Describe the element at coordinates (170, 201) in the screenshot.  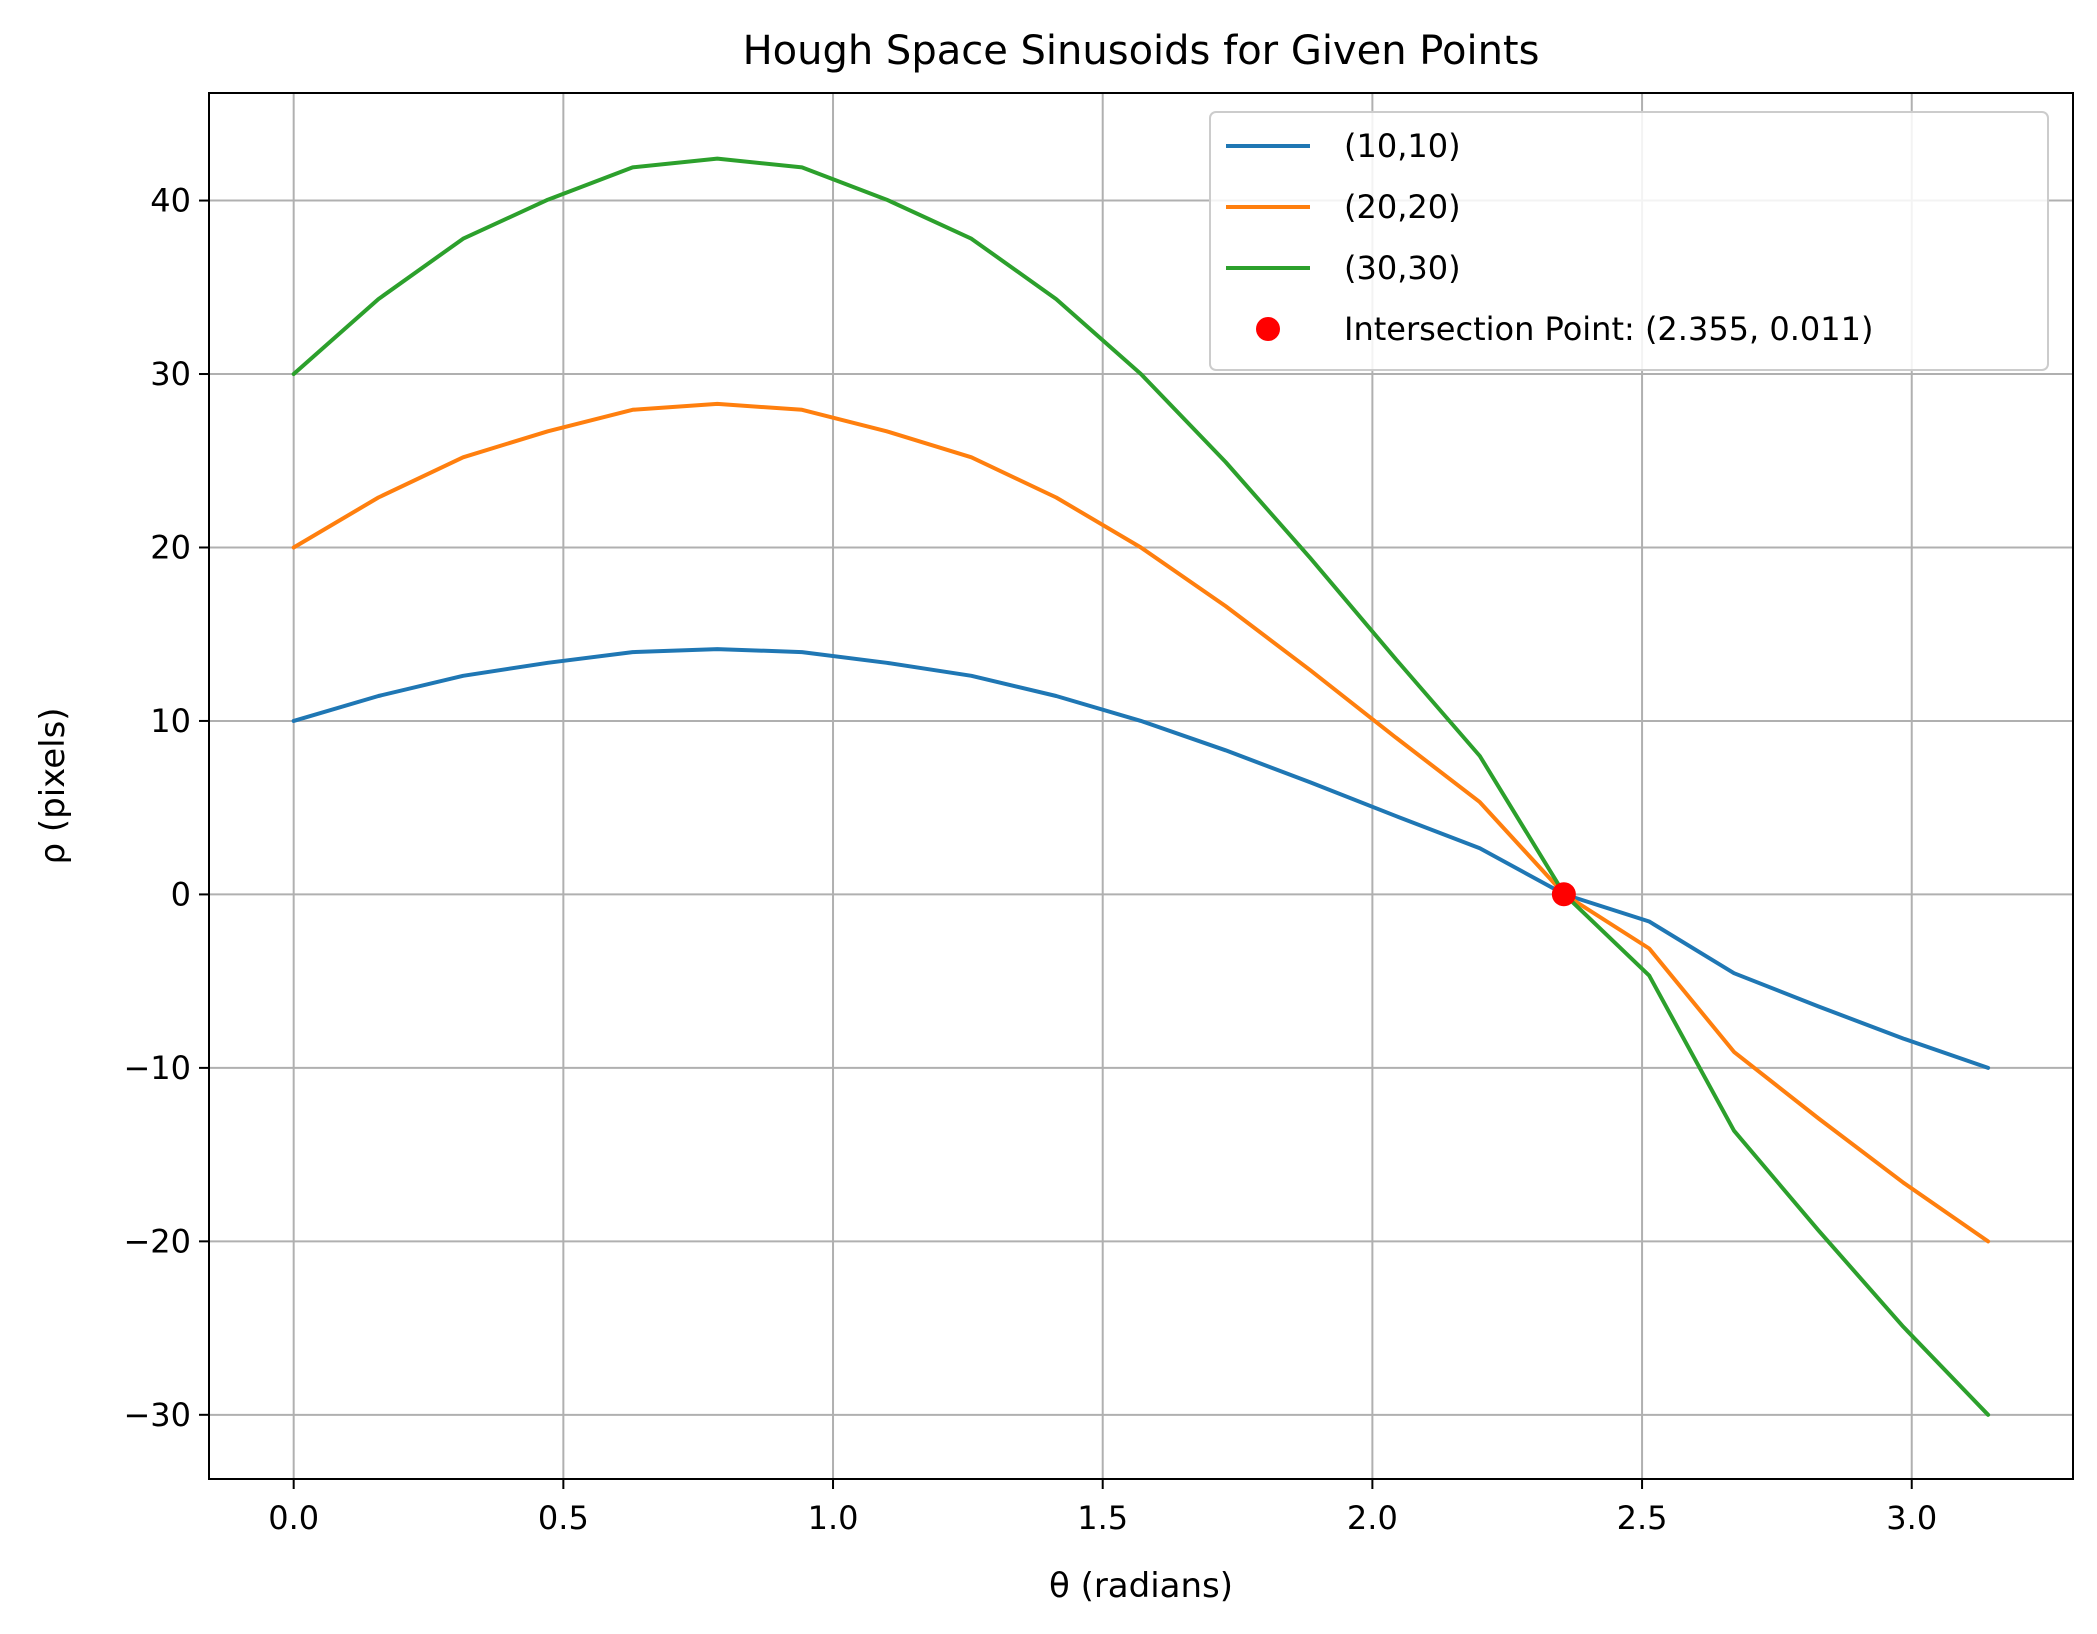
I see `y-tick-label: 40` at that location.